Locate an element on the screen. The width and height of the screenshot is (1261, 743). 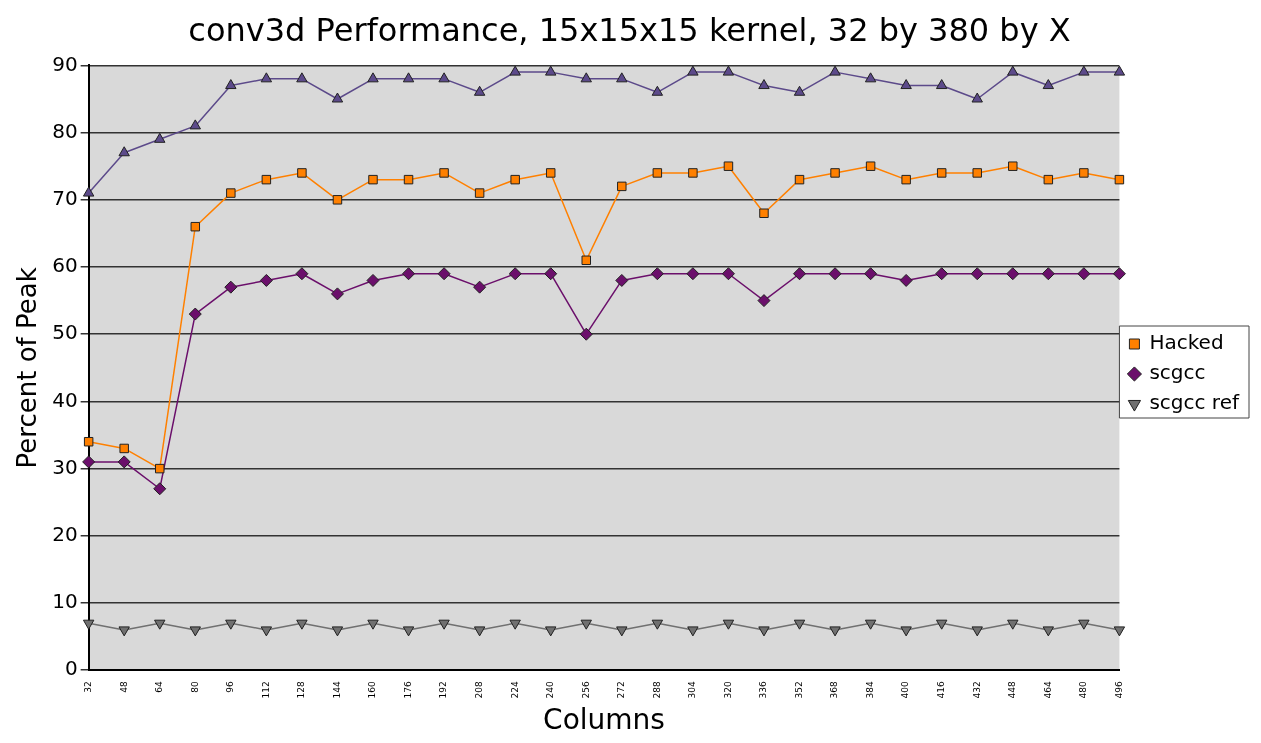
x-tick-label: 448 is located at coordinates (1012, 689).